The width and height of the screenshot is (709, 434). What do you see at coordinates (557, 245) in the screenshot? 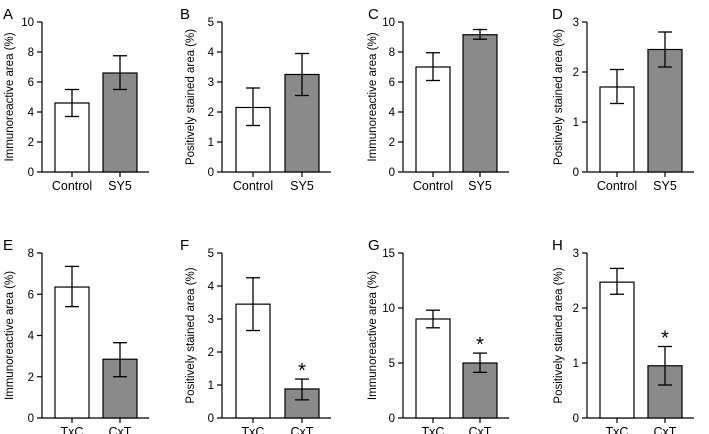
I see `panel-letter-h: H` at bounding box center [557, 245].